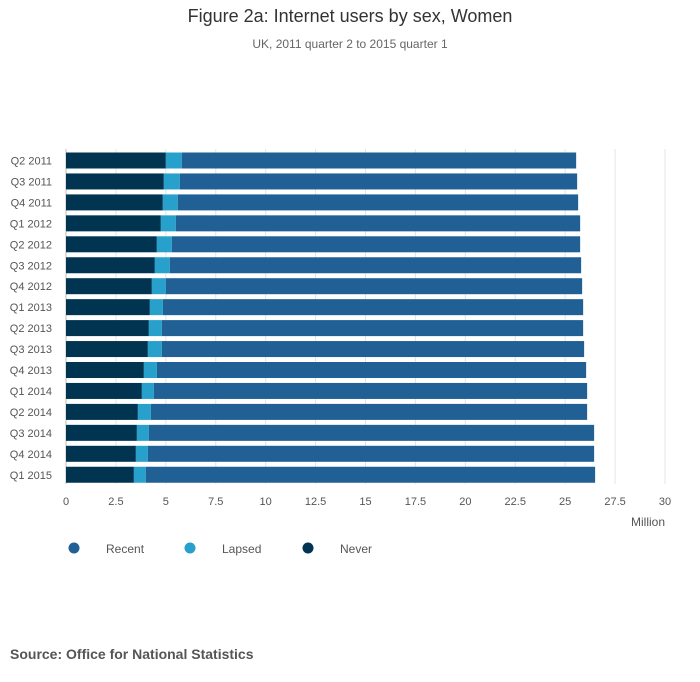 The image size is (700, 682). What do you see at coordinates (31, 182) in the screenshot?
I see `category-label: Q3 2011` at bounding box center [31, 182].